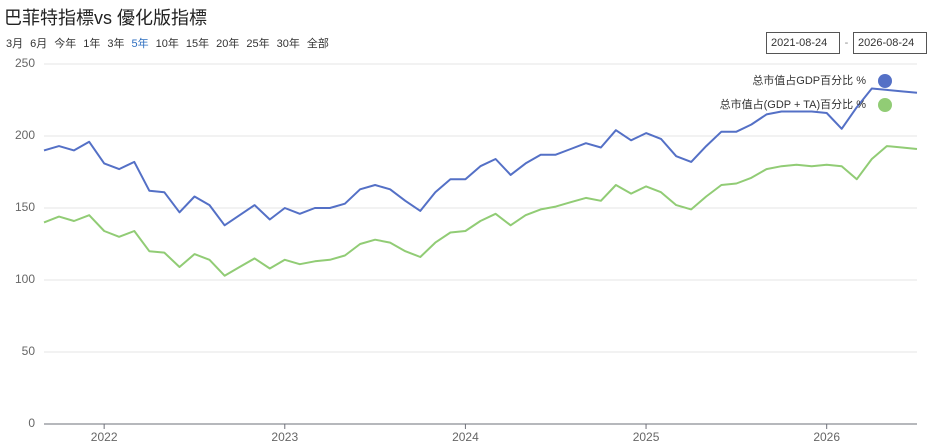 Image resolution: width=928 pixels, height=447 pixels. Describe the element at coordinates (317, 44) in the screenshot. I see `range-button: 全部` at that location.